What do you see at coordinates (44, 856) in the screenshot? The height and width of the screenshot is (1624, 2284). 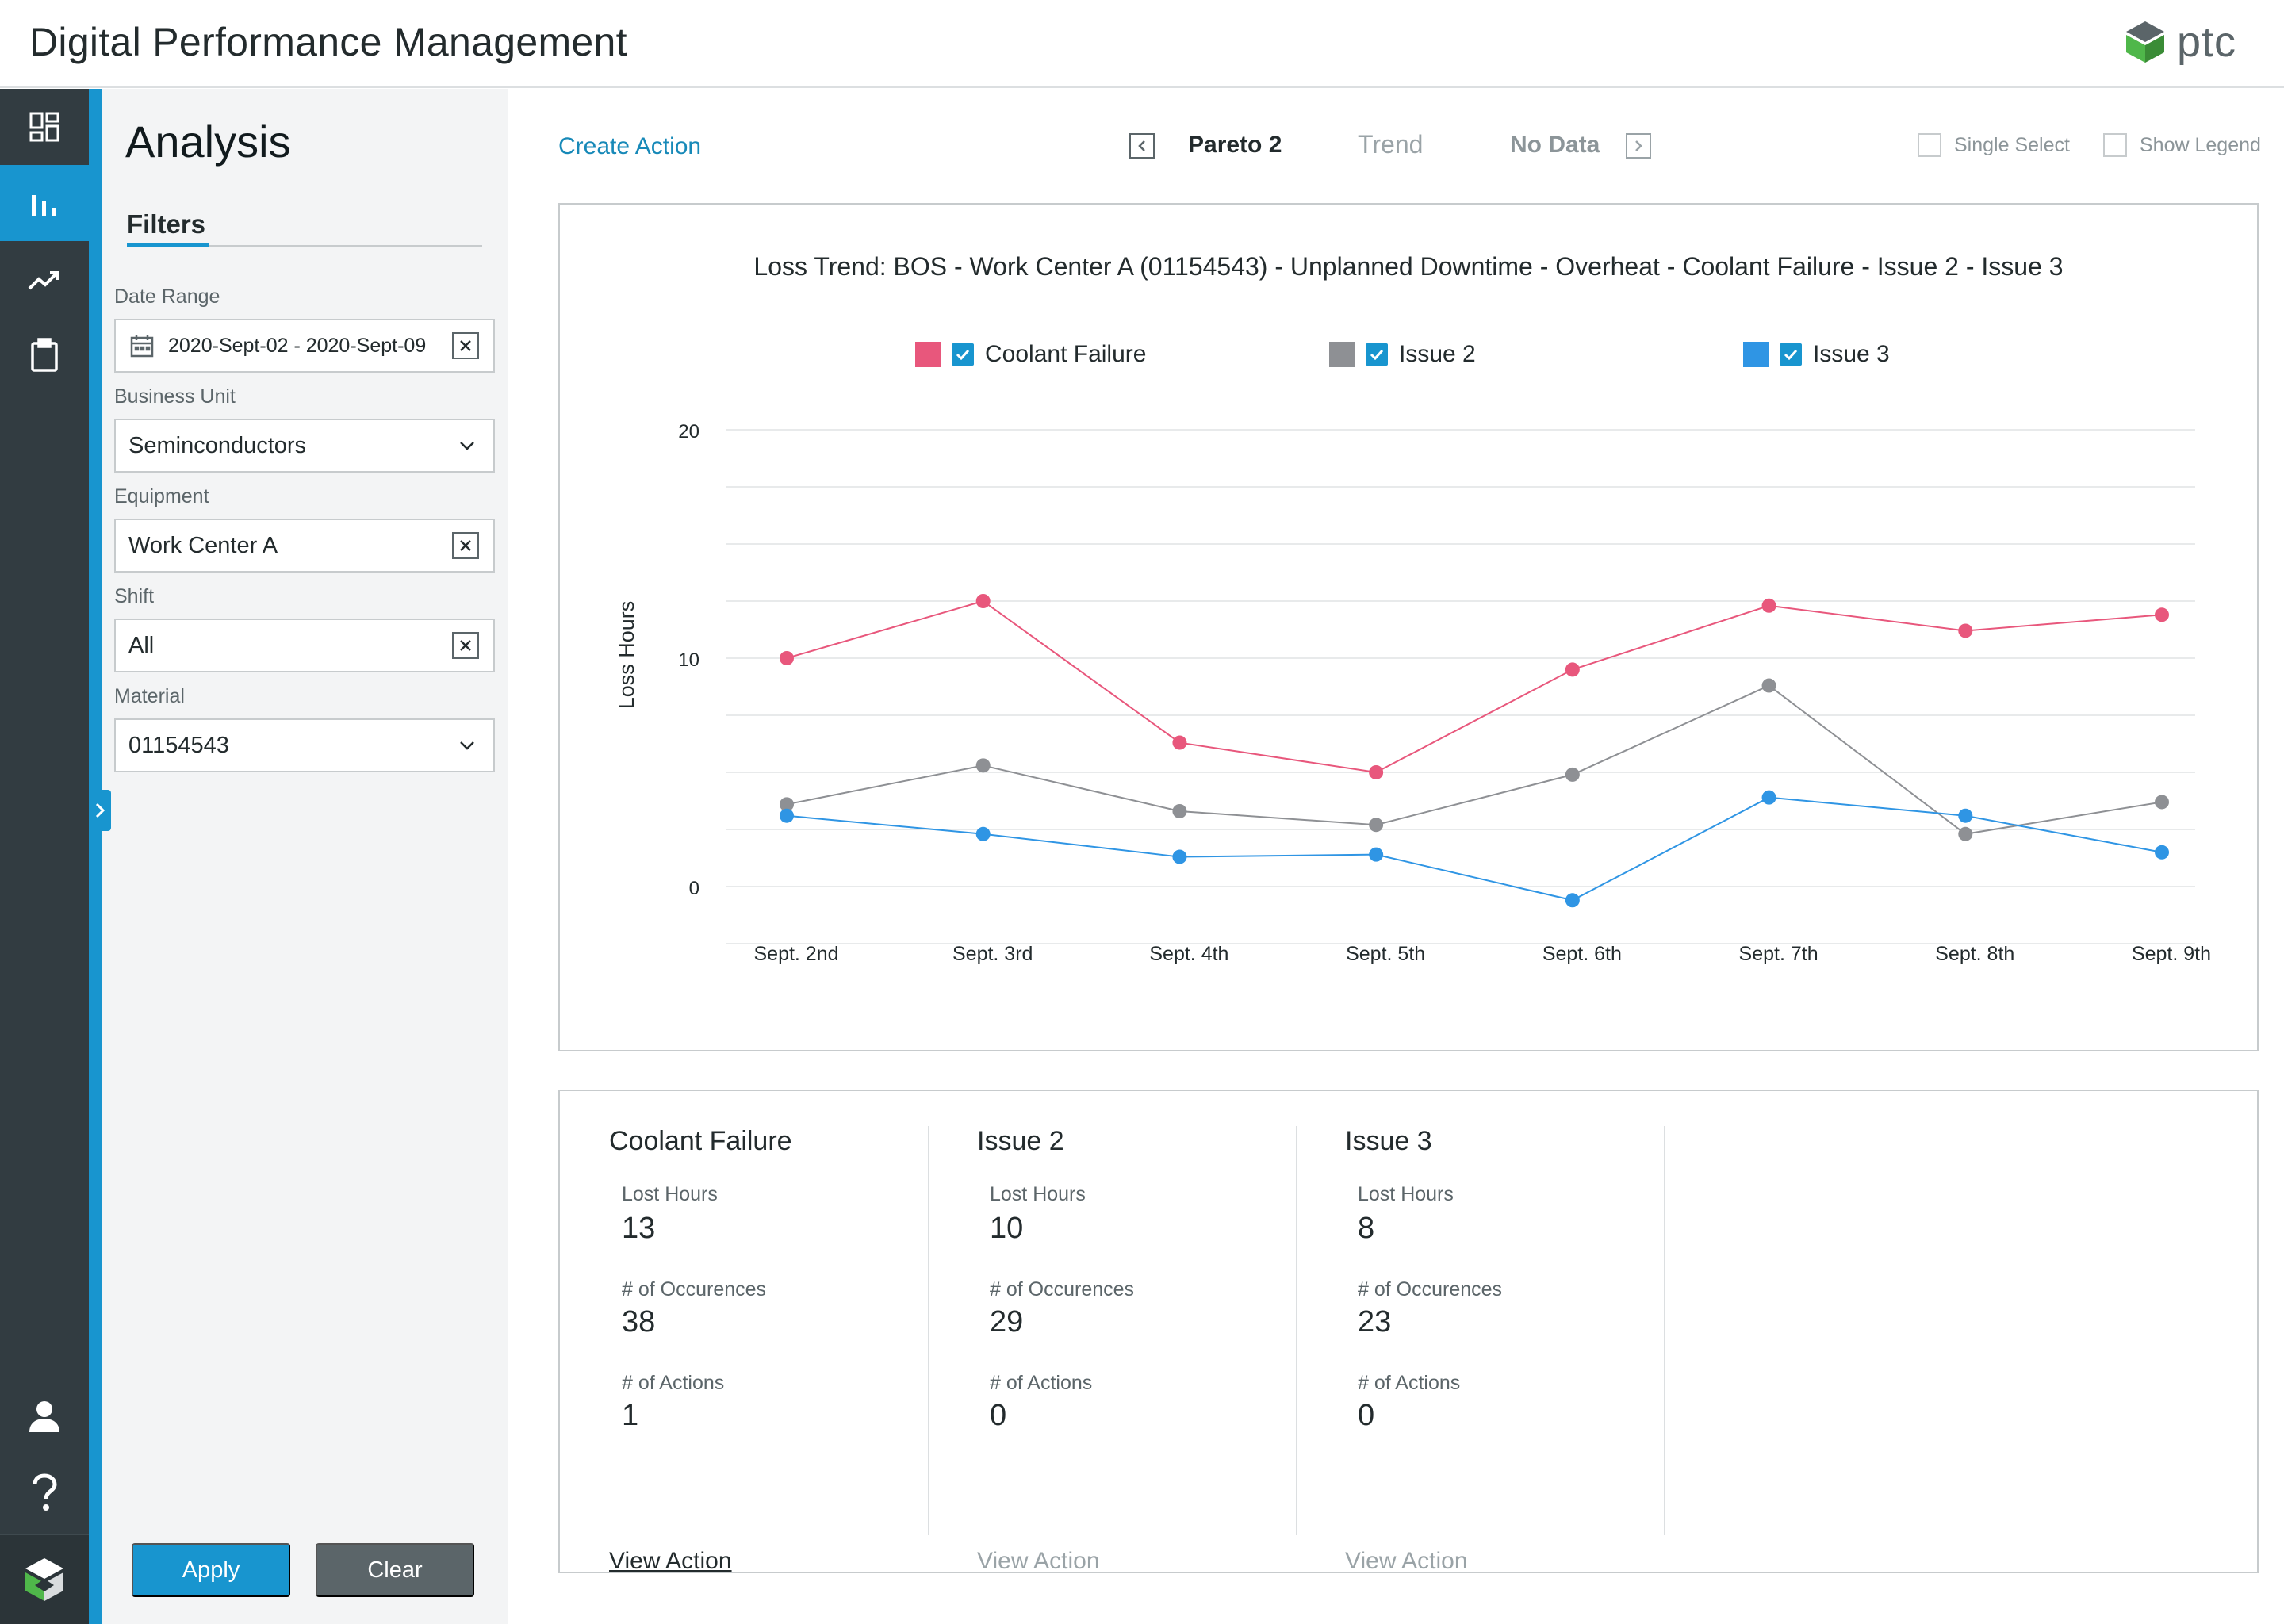 I see `nav-rail` at bounding box center [44, 856].